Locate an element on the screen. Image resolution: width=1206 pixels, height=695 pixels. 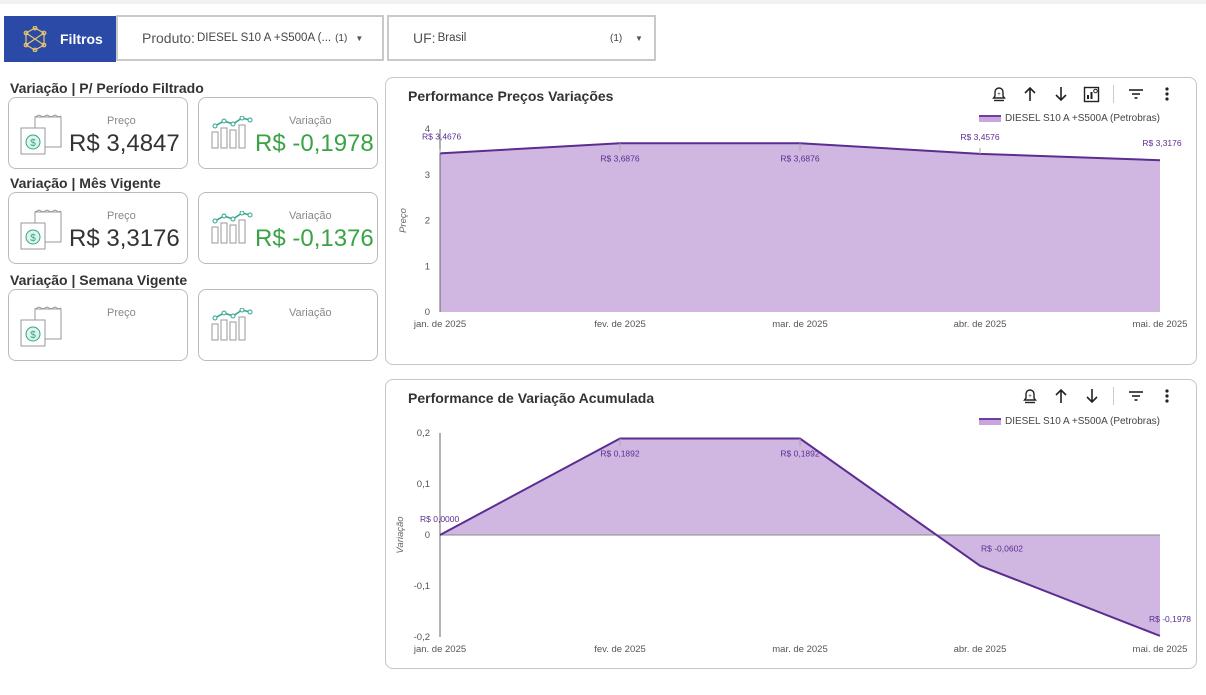
chart-title: Performance Preços Variações is located at coordinates (511, 96).